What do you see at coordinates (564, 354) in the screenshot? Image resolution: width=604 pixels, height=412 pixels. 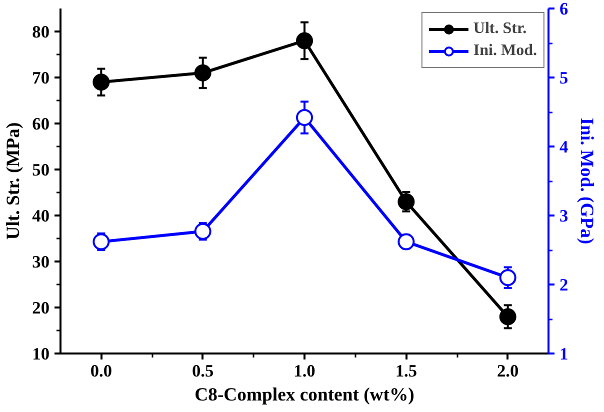 I see `y2-tick-label: 1` at bounding box center [564, 354].